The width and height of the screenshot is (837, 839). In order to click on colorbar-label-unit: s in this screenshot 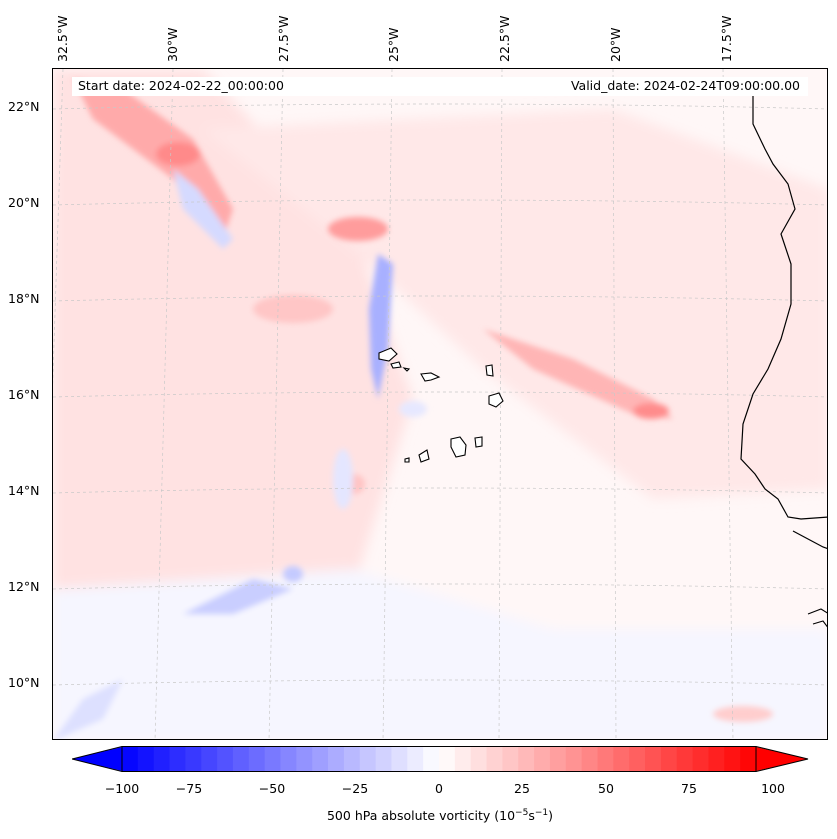, I will do `click(531, 816)`.